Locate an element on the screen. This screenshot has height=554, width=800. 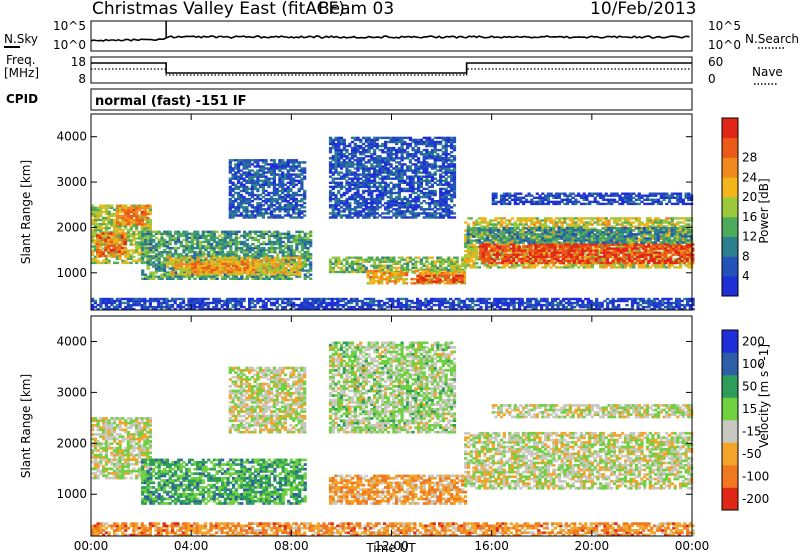
cpid-value: normal (fast) -151 IF is located at coordinates (170, 101).